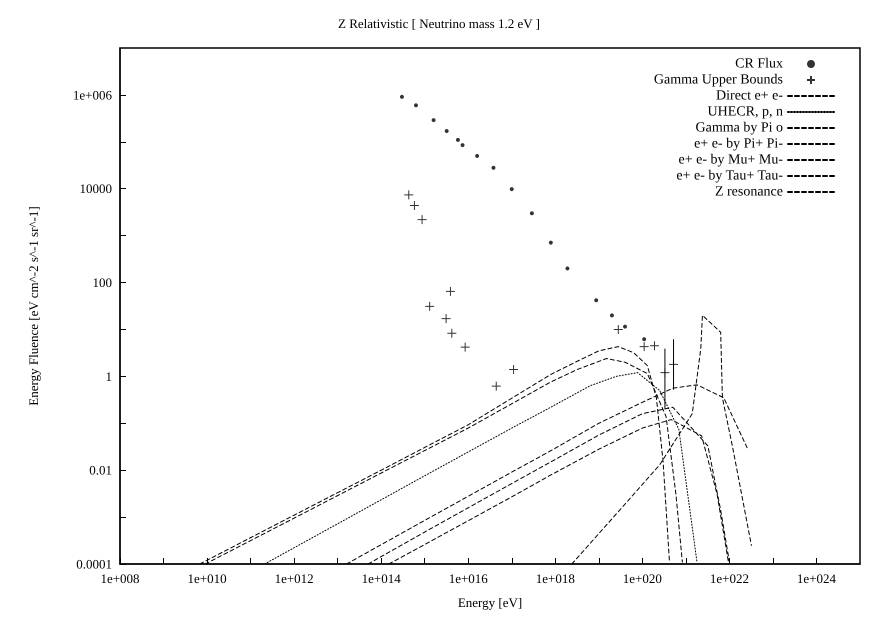  What do you see at coordinates (120, 578) in the screenshot?
I see `x-tick-label: 1e+008` at bounding box center [120, 578].